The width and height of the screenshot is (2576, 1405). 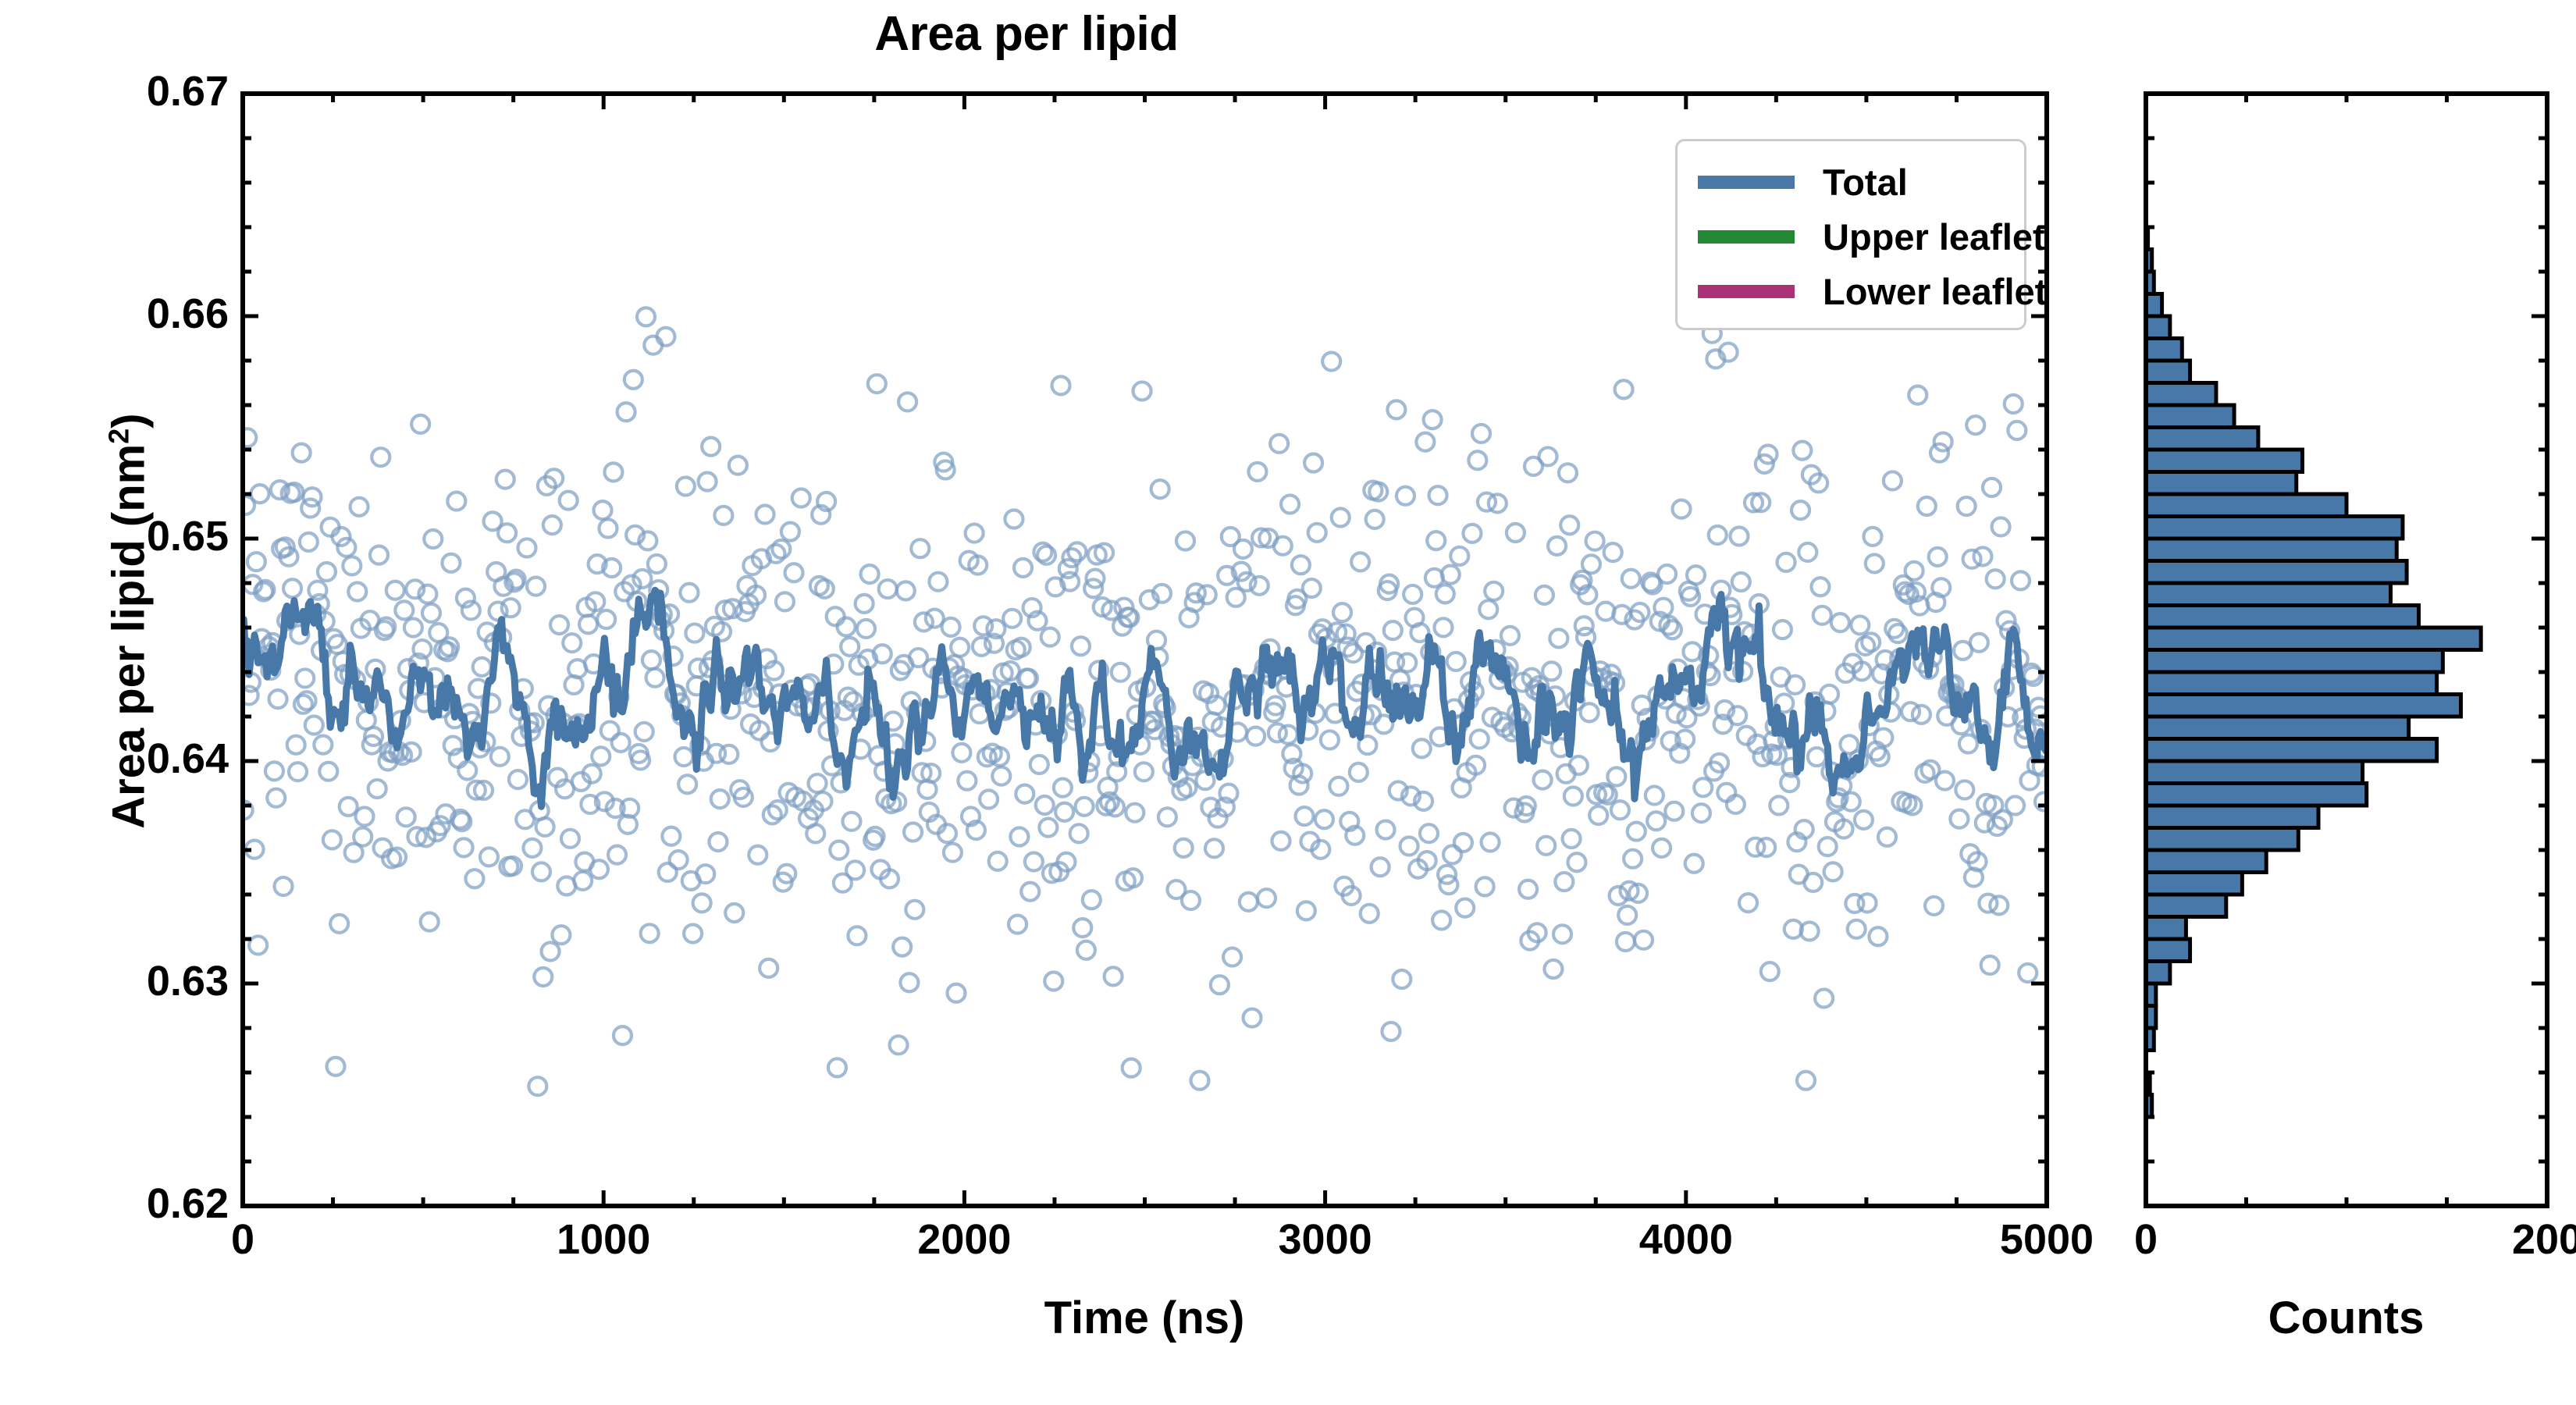 What do you see at coordinates (187, 981) in the screenshot?
I see `y-tick-label: 0.63` at bounding box center [187, 981].